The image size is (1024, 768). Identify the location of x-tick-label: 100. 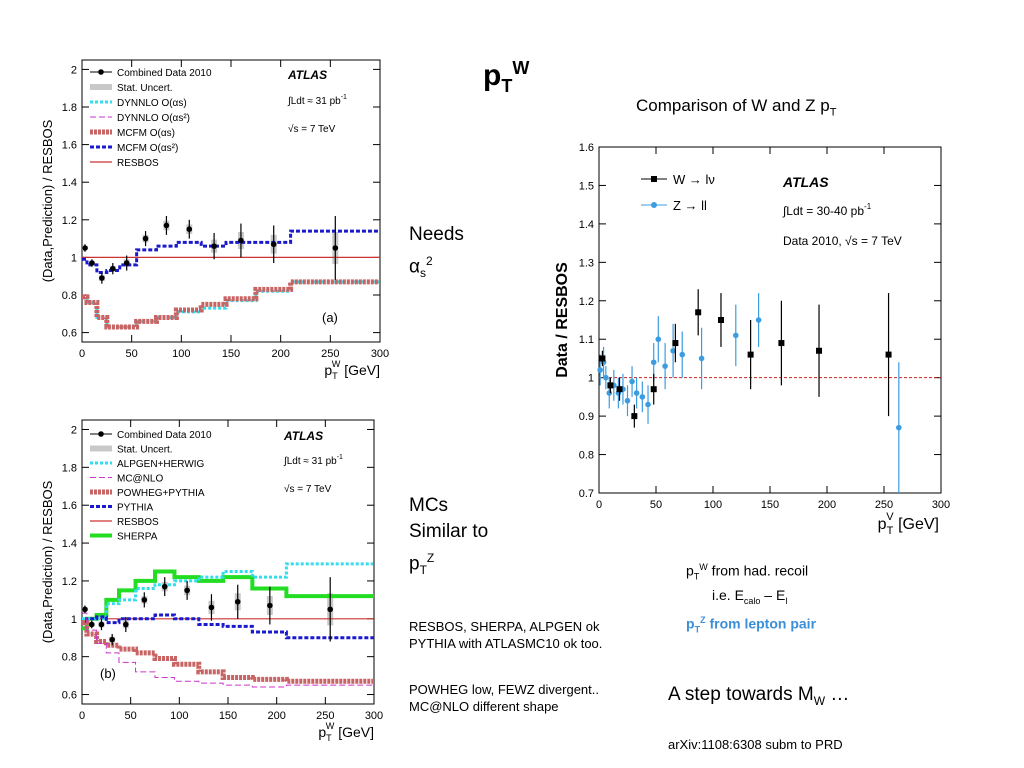
(181, 354).